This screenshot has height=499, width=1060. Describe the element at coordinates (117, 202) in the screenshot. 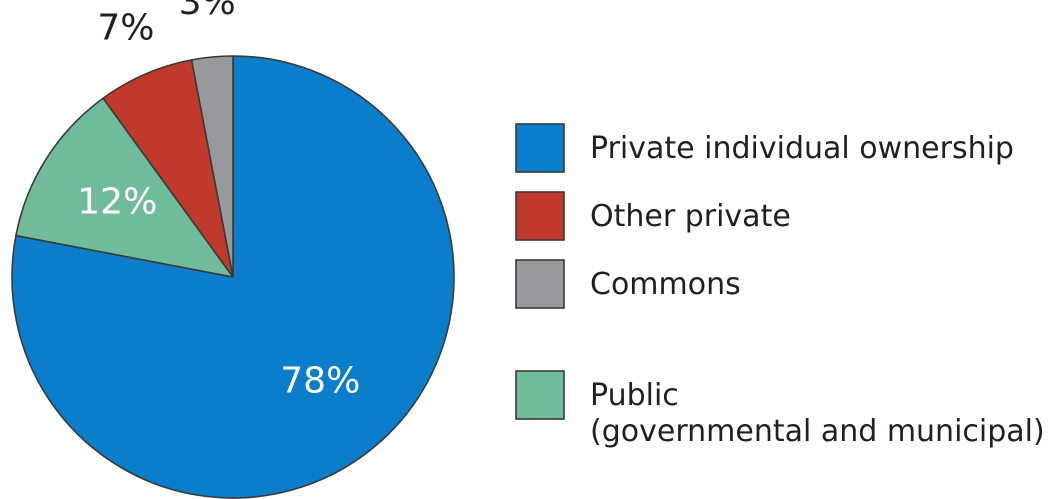

I see `slice-label-public-governmental-and-municipal: 12%` at that location.